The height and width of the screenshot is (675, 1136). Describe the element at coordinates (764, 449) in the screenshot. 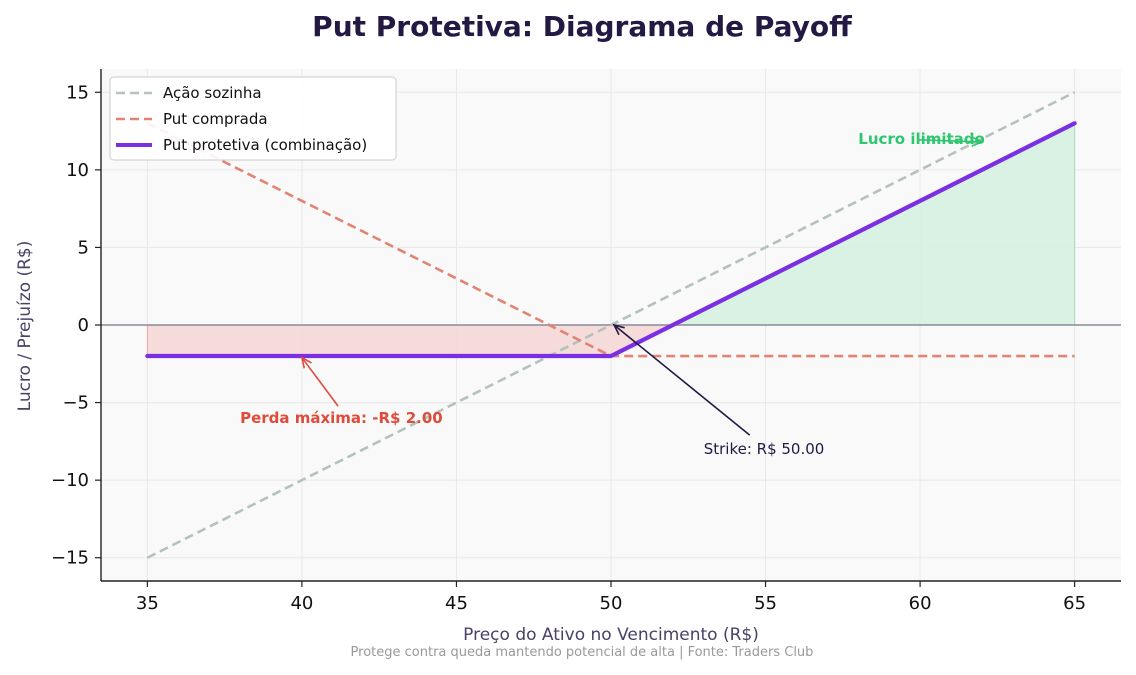

I see `annotation-text-2: Strike: R$ 50.00` at that location.